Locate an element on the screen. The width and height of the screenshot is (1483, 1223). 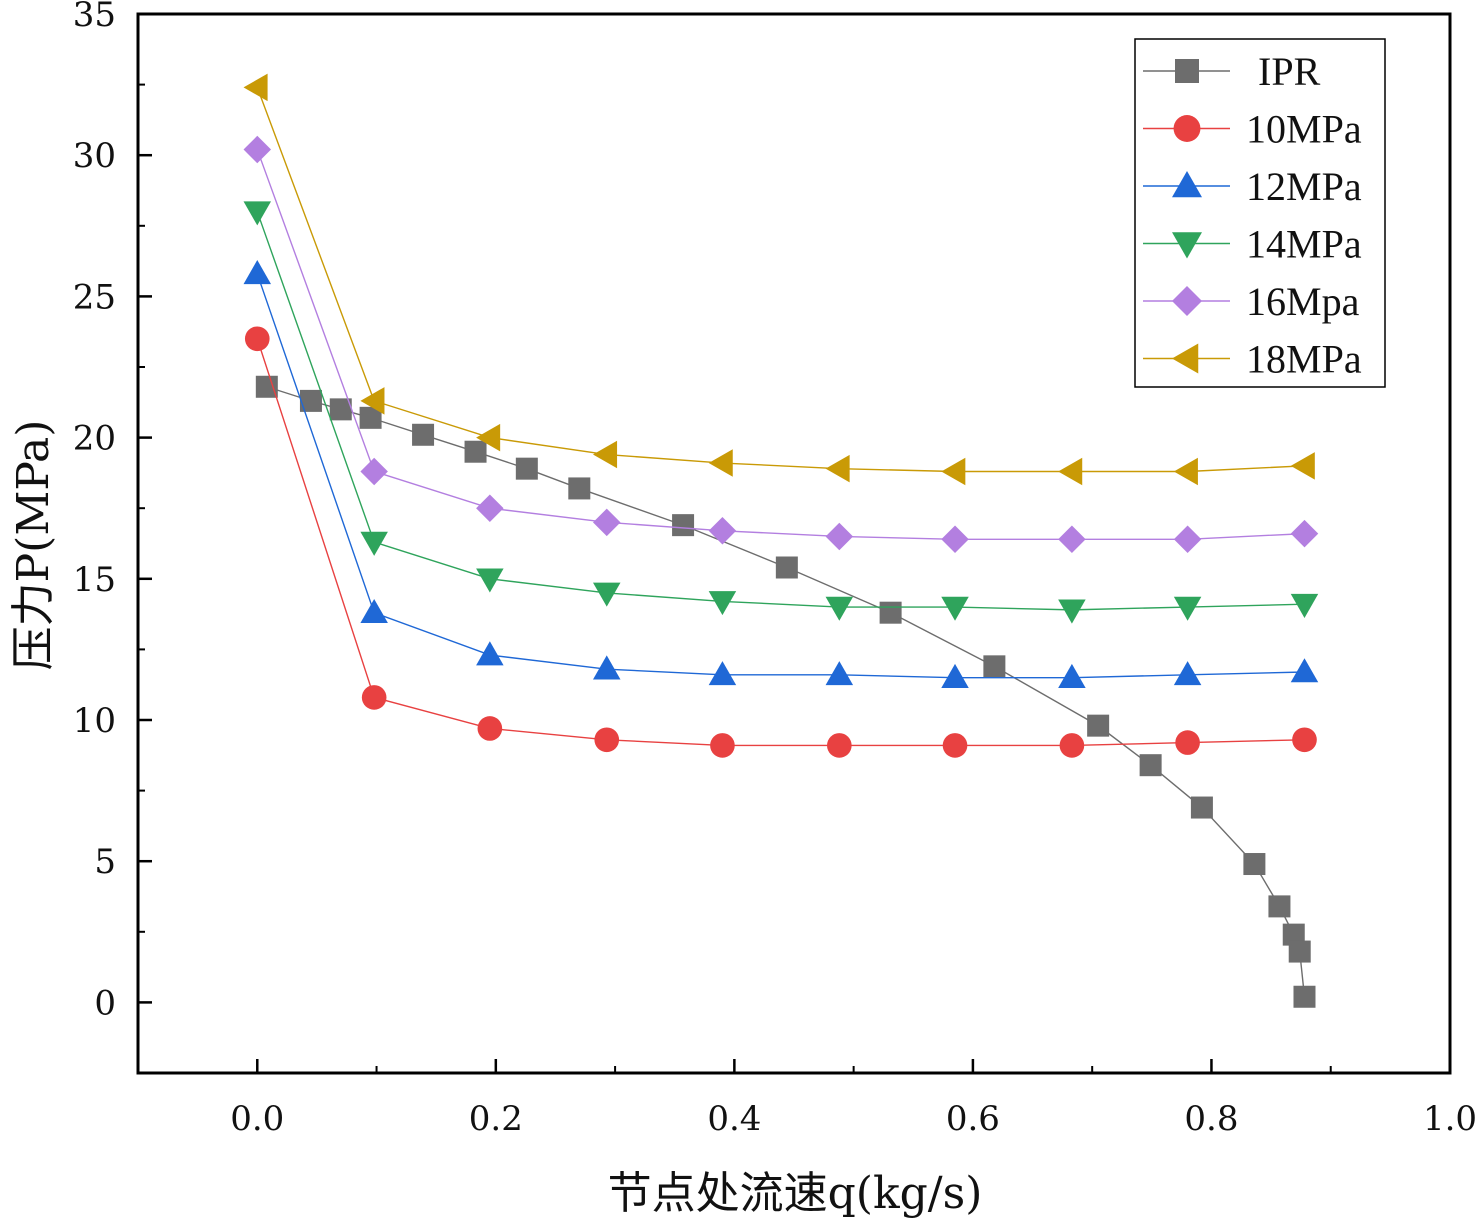
y-tick-label: 5 is located at coordinates (105, 862).